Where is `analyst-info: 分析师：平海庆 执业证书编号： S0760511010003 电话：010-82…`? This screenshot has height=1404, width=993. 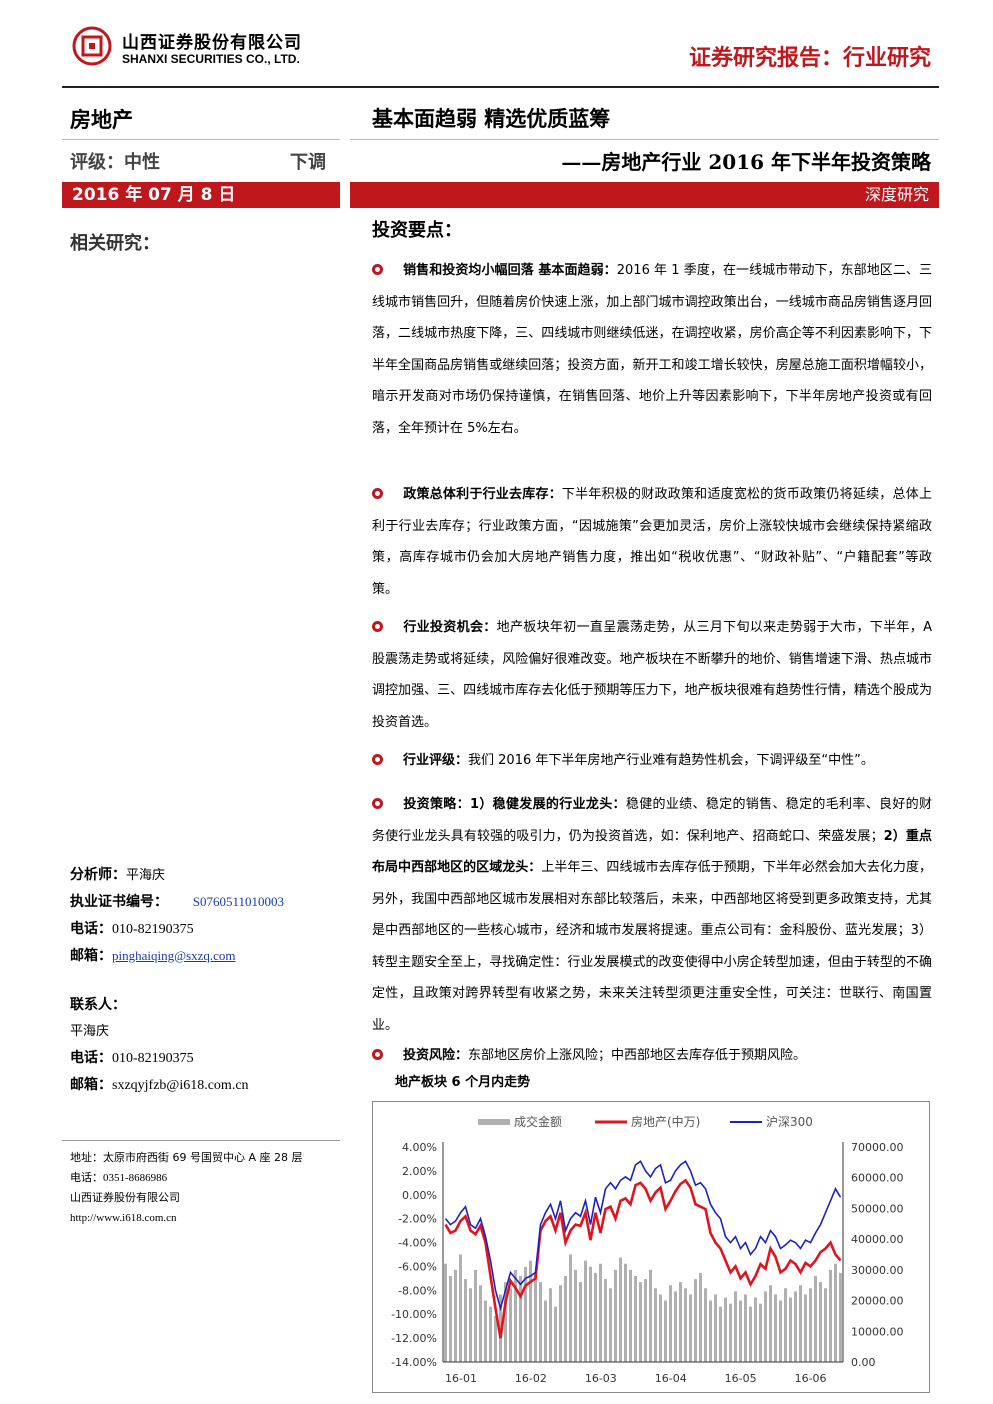
analyst-info: 分析师：平海庆 执业证书编号： S0760511010003 电话：010-82… is located at coordinates (210, 916).